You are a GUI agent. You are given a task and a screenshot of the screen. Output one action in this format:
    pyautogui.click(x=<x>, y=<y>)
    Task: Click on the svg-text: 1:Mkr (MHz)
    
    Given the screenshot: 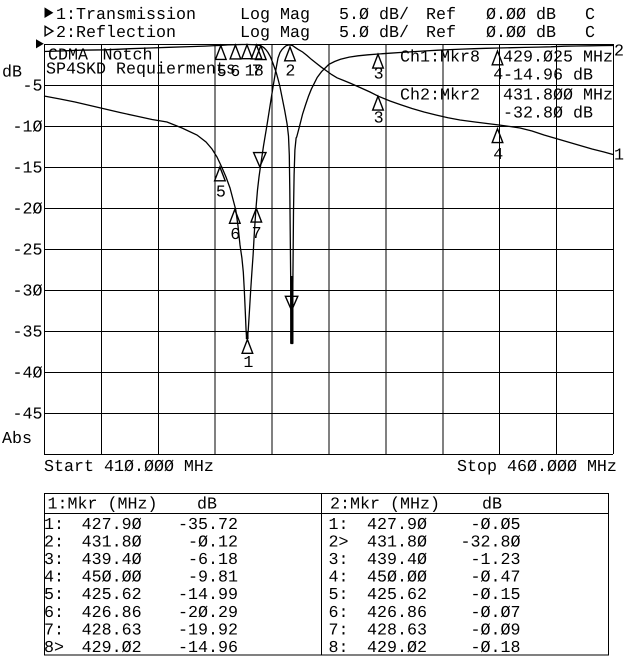 What is the action you would take?
    pyautogui.click(x=103, y=505)
    